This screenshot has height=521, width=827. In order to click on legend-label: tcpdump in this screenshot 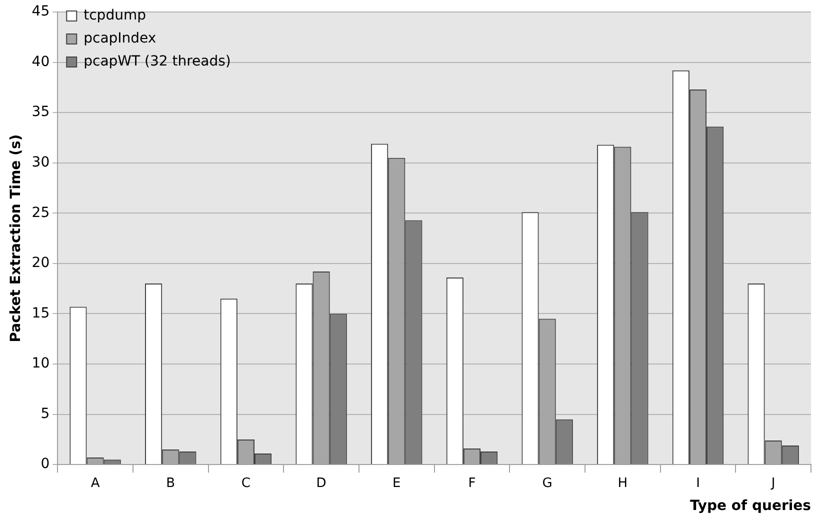, I will do `click(115, 16)`.